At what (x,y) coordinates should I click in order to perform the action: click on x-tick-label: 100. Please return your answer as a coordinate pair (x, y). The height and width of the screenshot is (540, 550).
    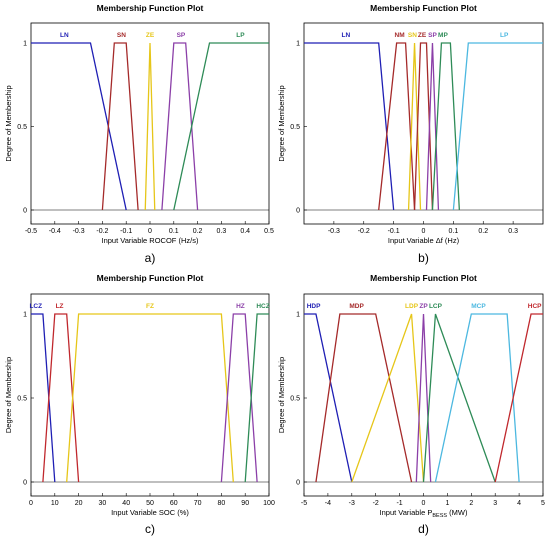
    Looking at the image, I should click on (269, 503).